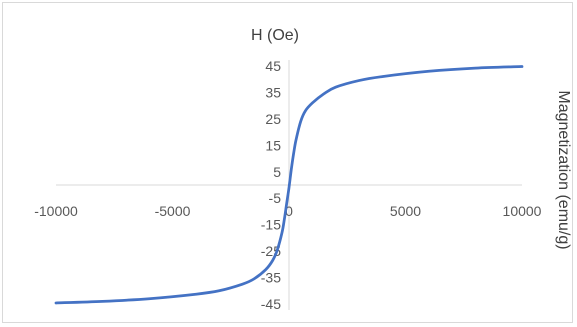 The width and height of the screenshot is (577, 327). Describe the element at coordinates (277, 172) in the screenshot. I see `y-tick-label: 5` at that location.